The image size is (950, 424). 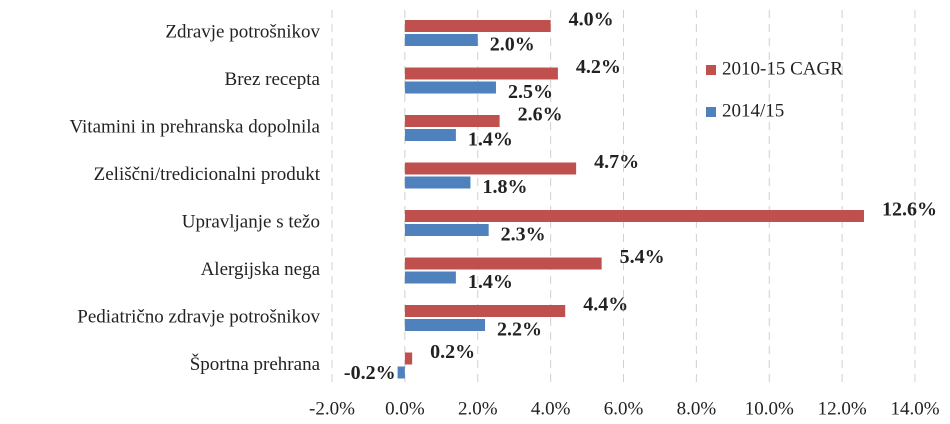 What do you see at coordinates (207, 174) in the screenshot?
I see `y-tick-label: Zeliščni/tredicionalni produkt` at bounding box center [207, 174].